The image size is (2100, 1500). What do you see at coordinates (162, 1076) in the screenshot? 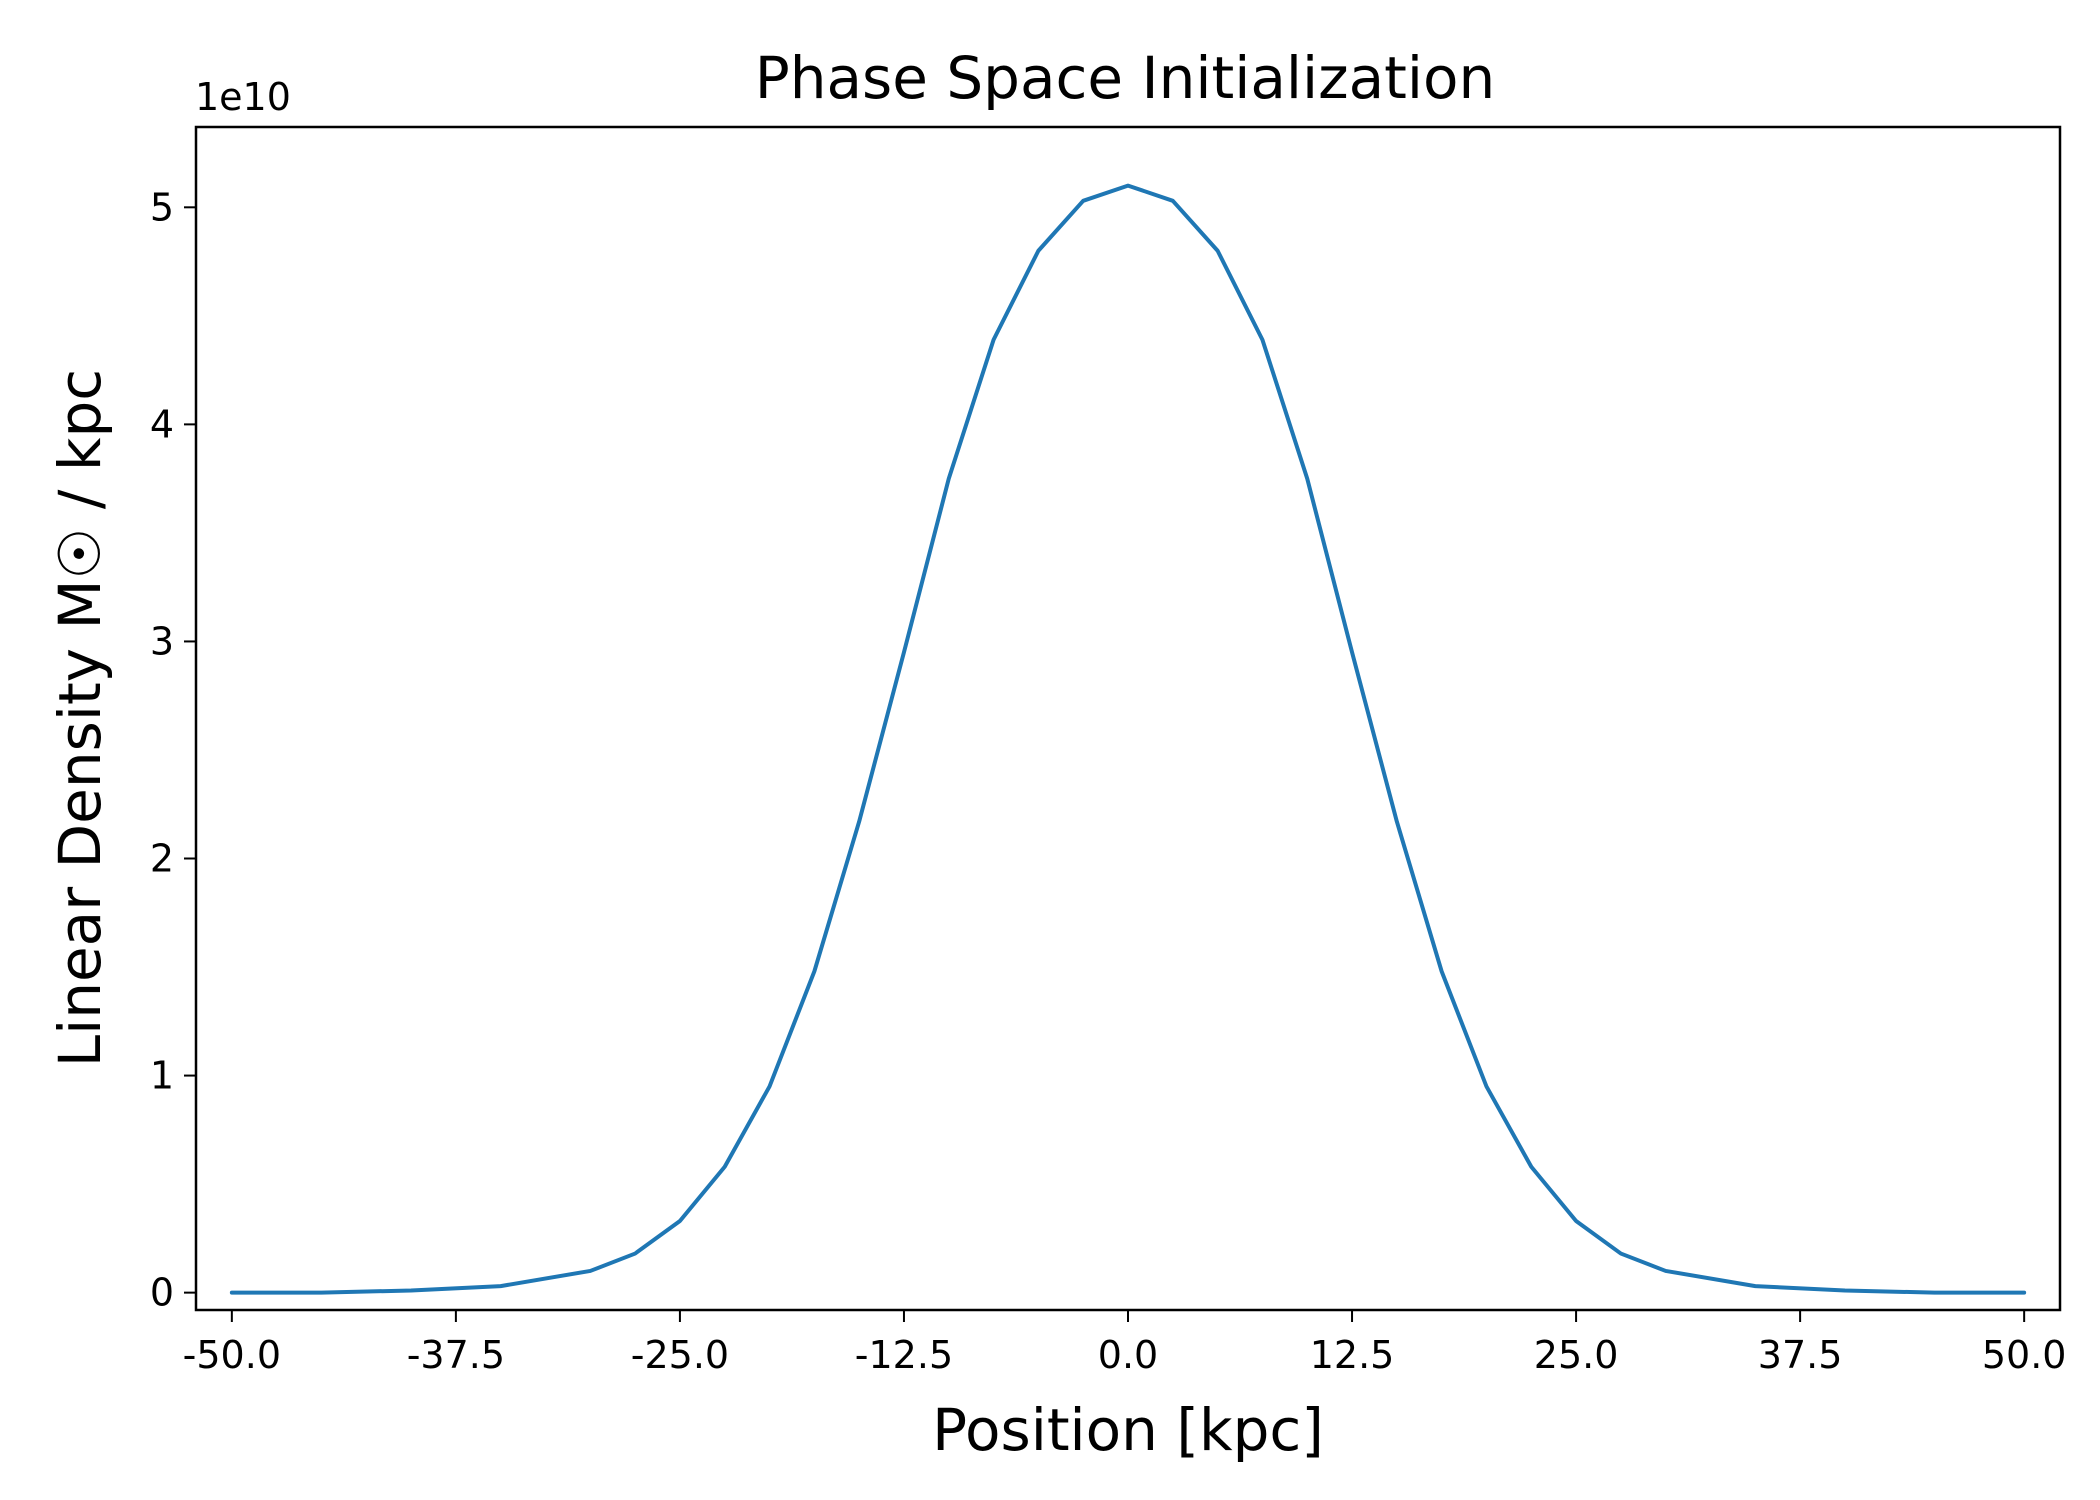
I see `y-tick-label: 1` at bounding box center [162, 1076].